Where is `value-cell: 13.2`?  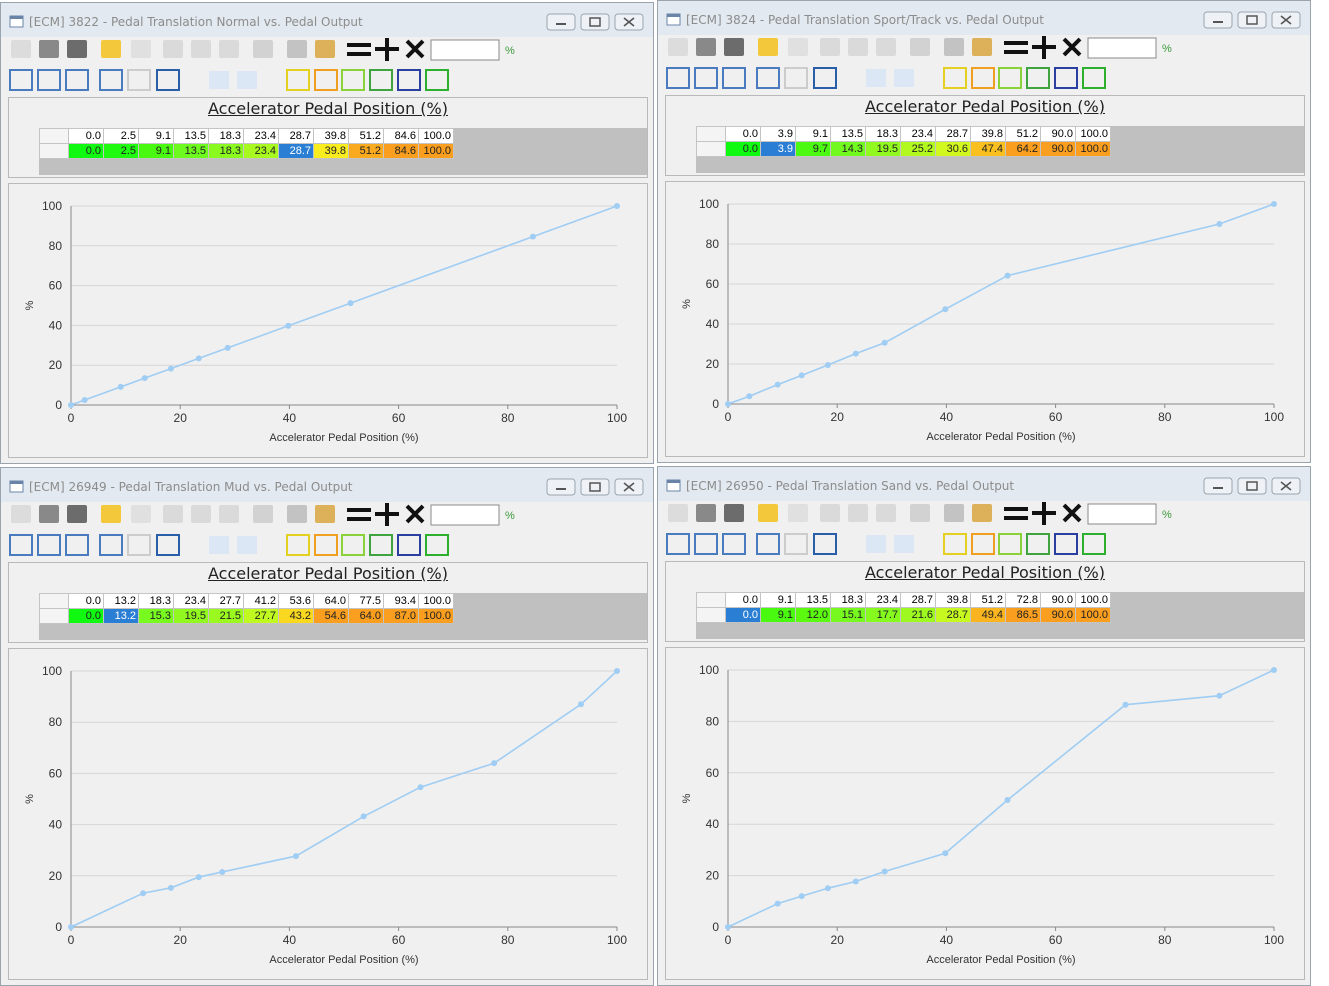 value-cell: 13.2 is located at coordinates (121, 616).